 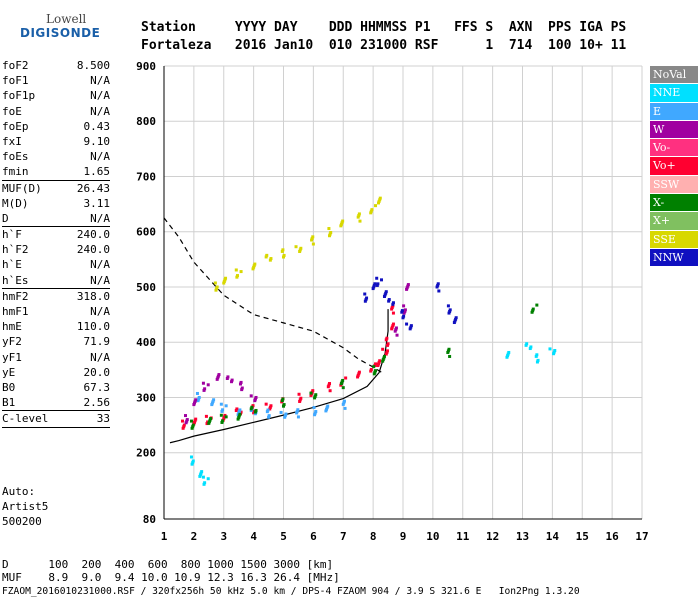 I want to click on param-separator, so click(x=56, y=180).